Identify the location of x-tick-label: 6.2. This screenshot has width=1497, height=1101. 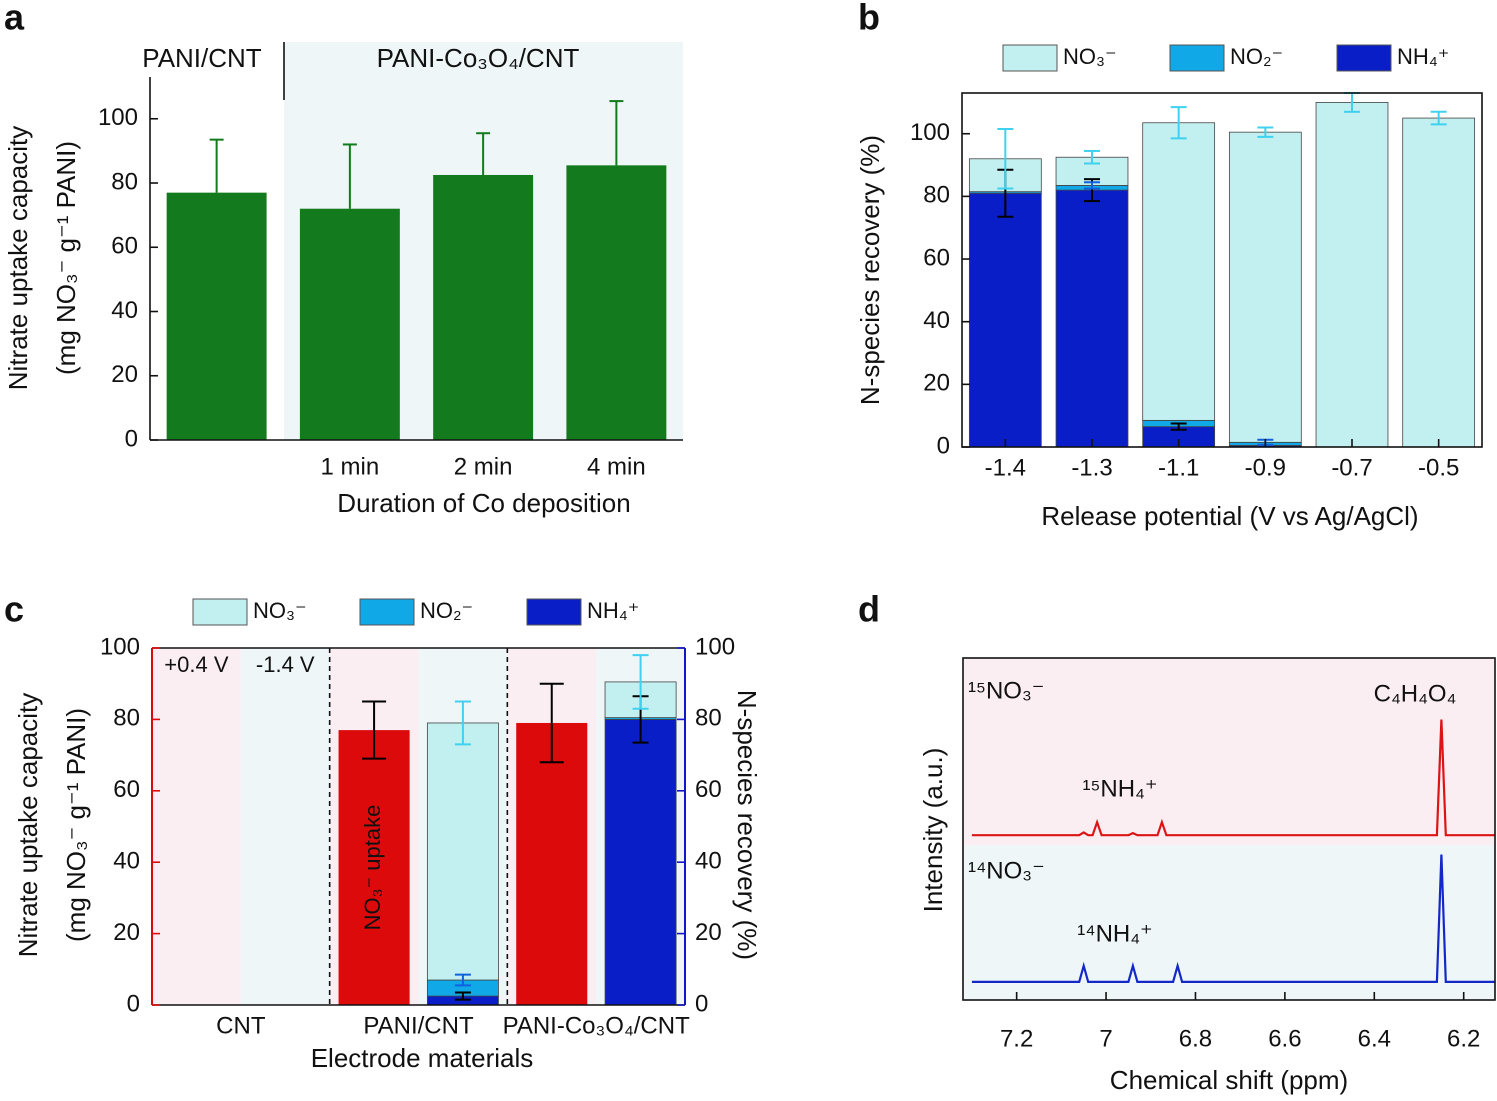
(1463, 1038).